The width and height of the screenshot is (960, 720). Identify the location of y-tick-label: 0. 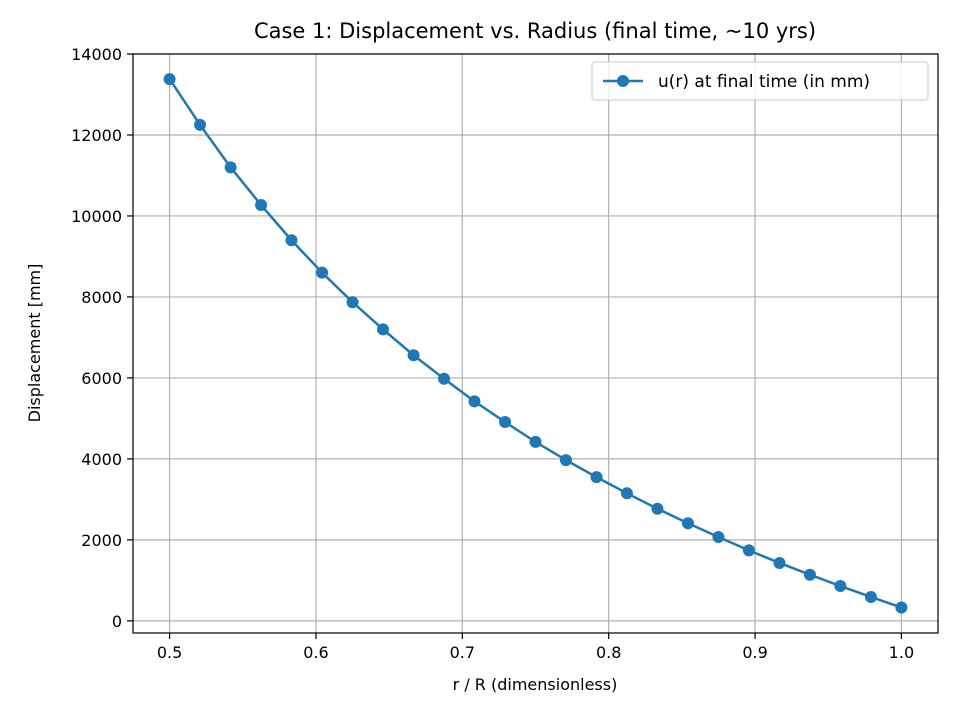
(117, 621).